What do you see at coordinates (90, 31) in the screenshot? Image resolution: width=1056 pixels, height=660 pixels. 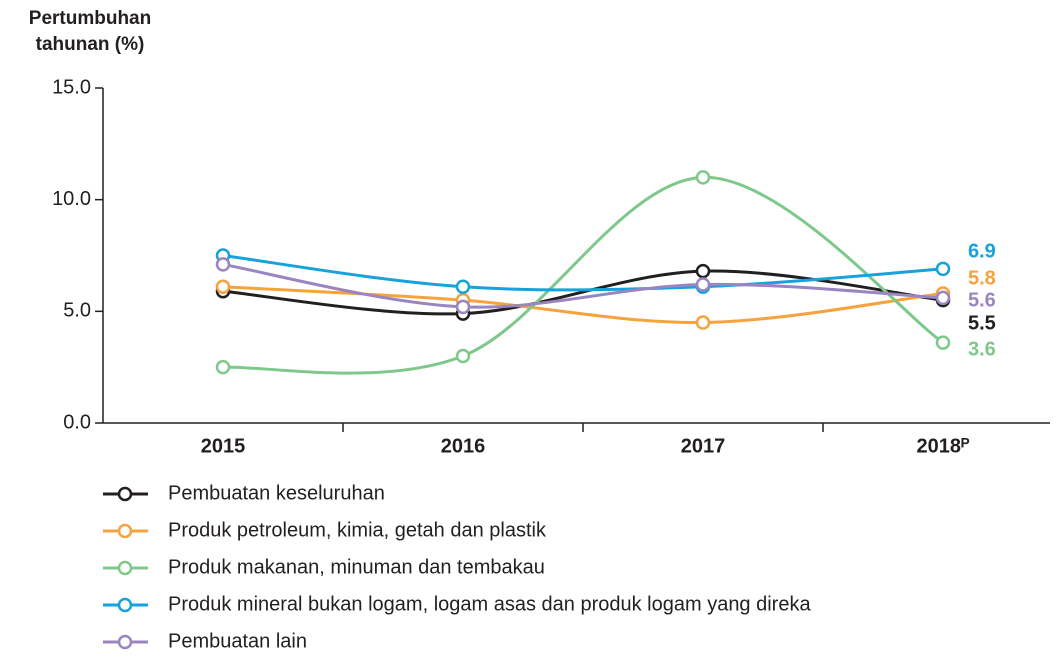 I see `y-axis-label: Pertumbuhan tahunan (%)` at bounding box center [90, 31].